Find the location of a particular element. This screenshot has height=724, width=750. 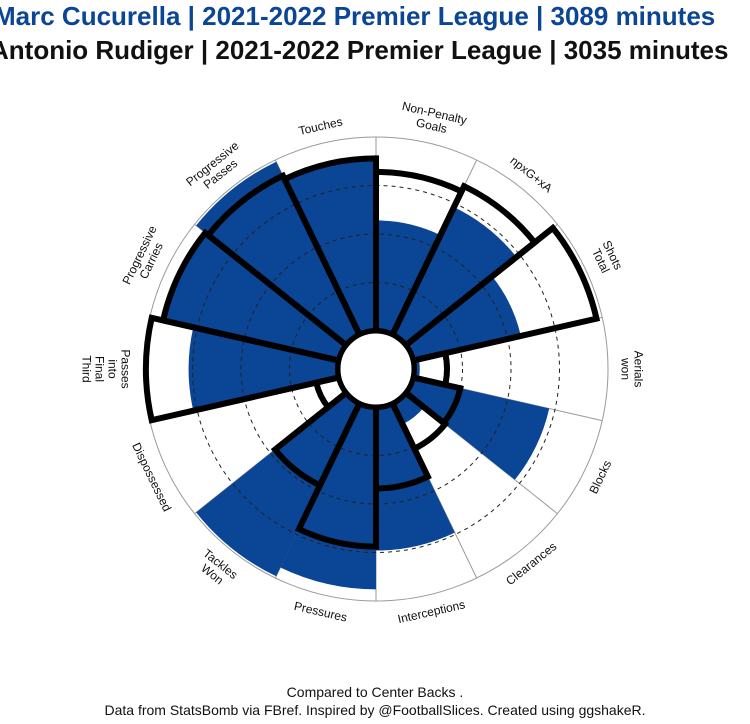

category-label-8: TacklesWon is located at coordinates (216, 569).